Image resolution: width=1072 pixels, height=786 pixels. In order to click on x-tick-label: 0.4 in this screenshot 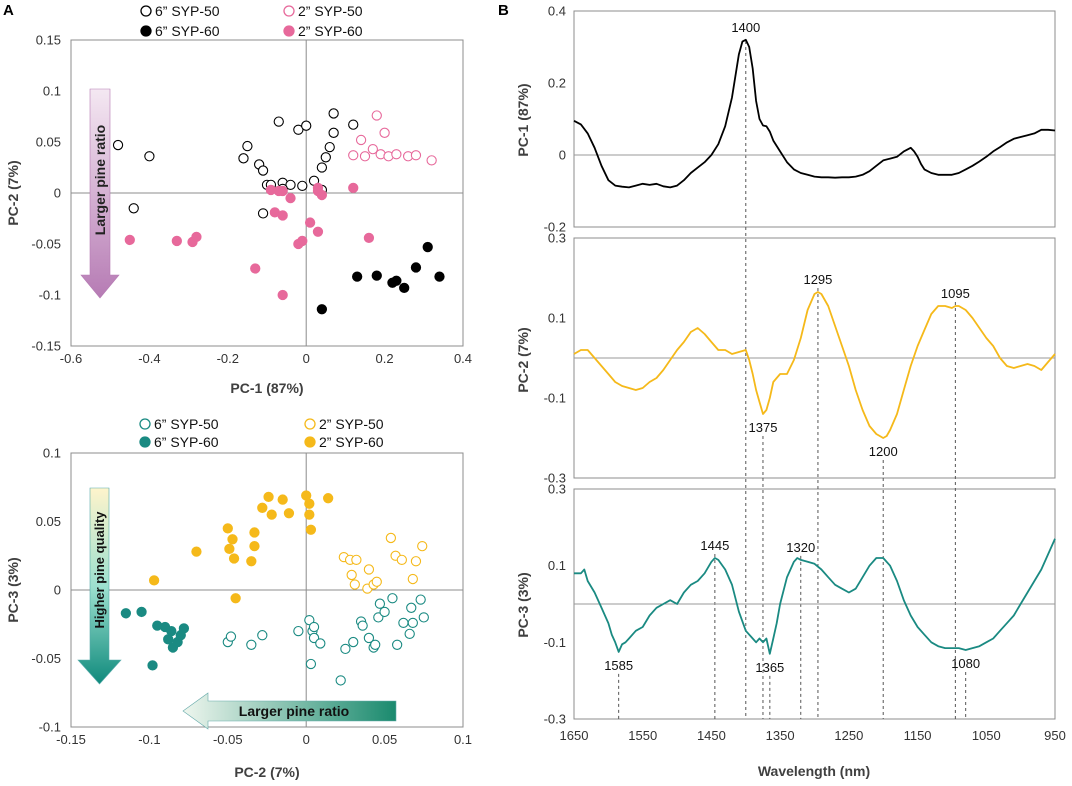, I will do `click(463, 358)`.